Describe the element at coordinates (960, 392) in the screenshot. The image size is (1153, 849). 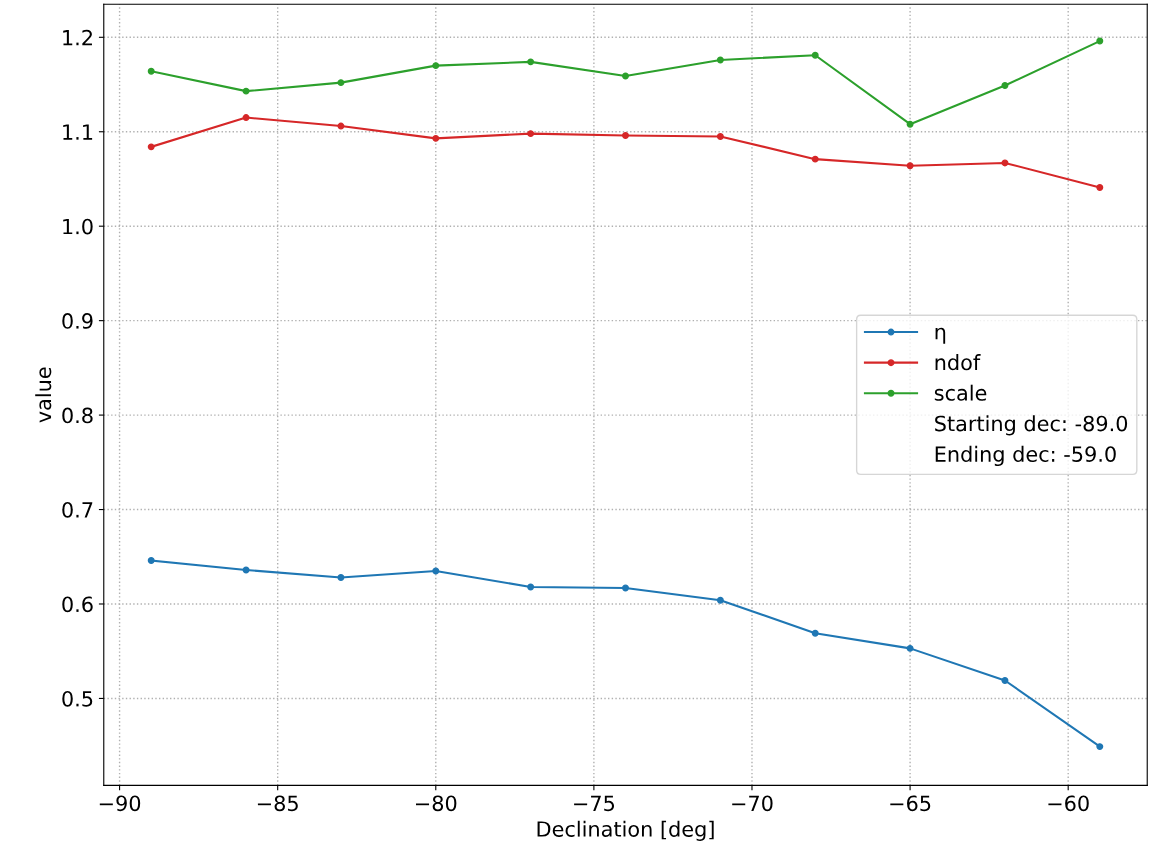
I see `legend-label: scale` at that location.